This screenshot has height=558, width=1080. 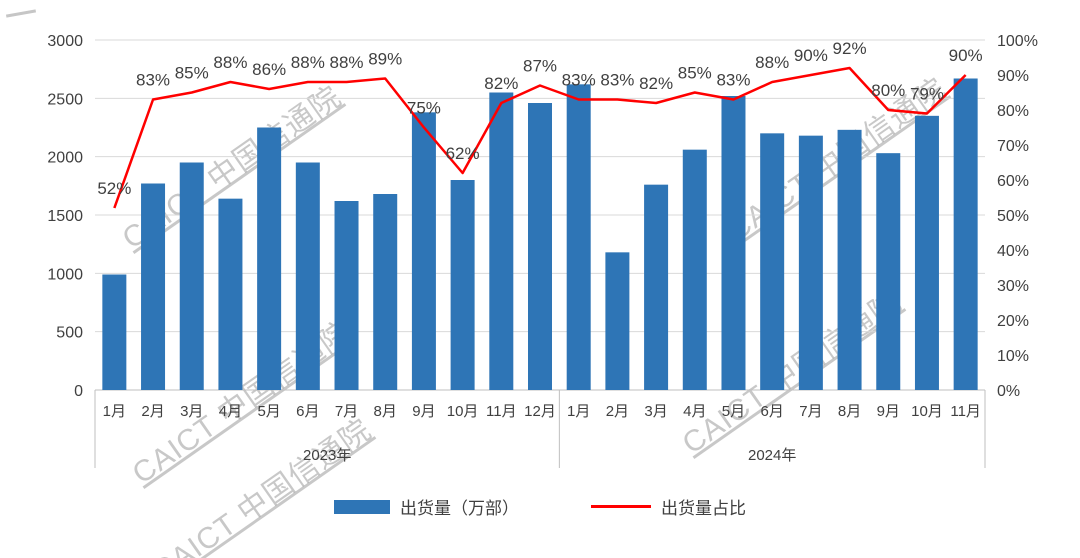 I want to click on right-axis-tick-label: 50%, so click(x=1013, y=216).